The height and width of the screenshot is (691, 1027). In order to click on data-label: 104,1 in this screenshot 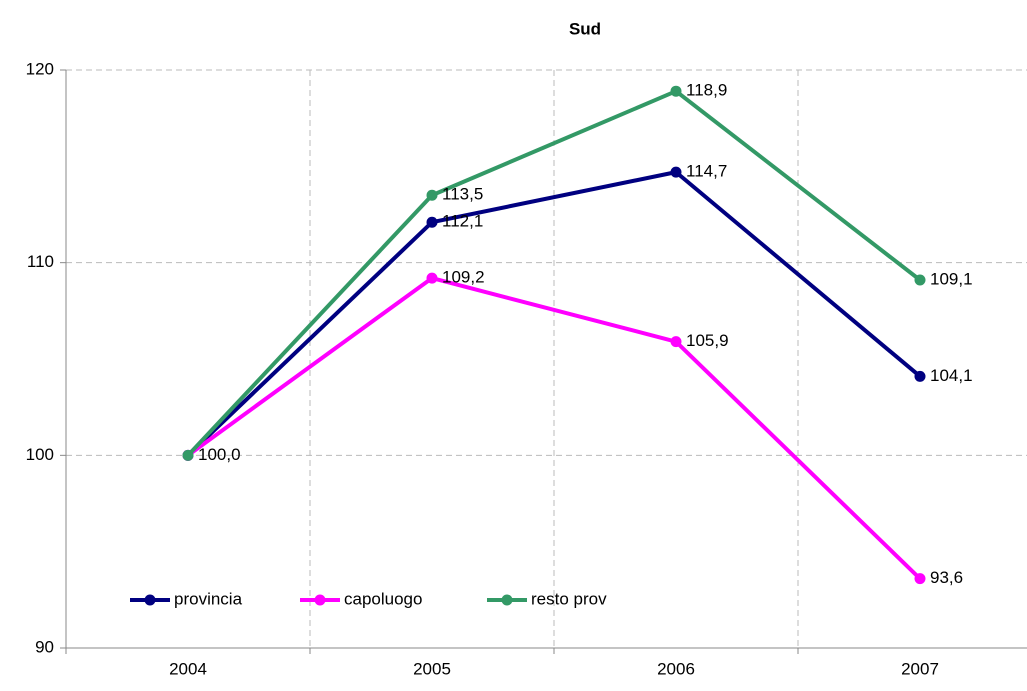, I will do `click(951, 375)`.